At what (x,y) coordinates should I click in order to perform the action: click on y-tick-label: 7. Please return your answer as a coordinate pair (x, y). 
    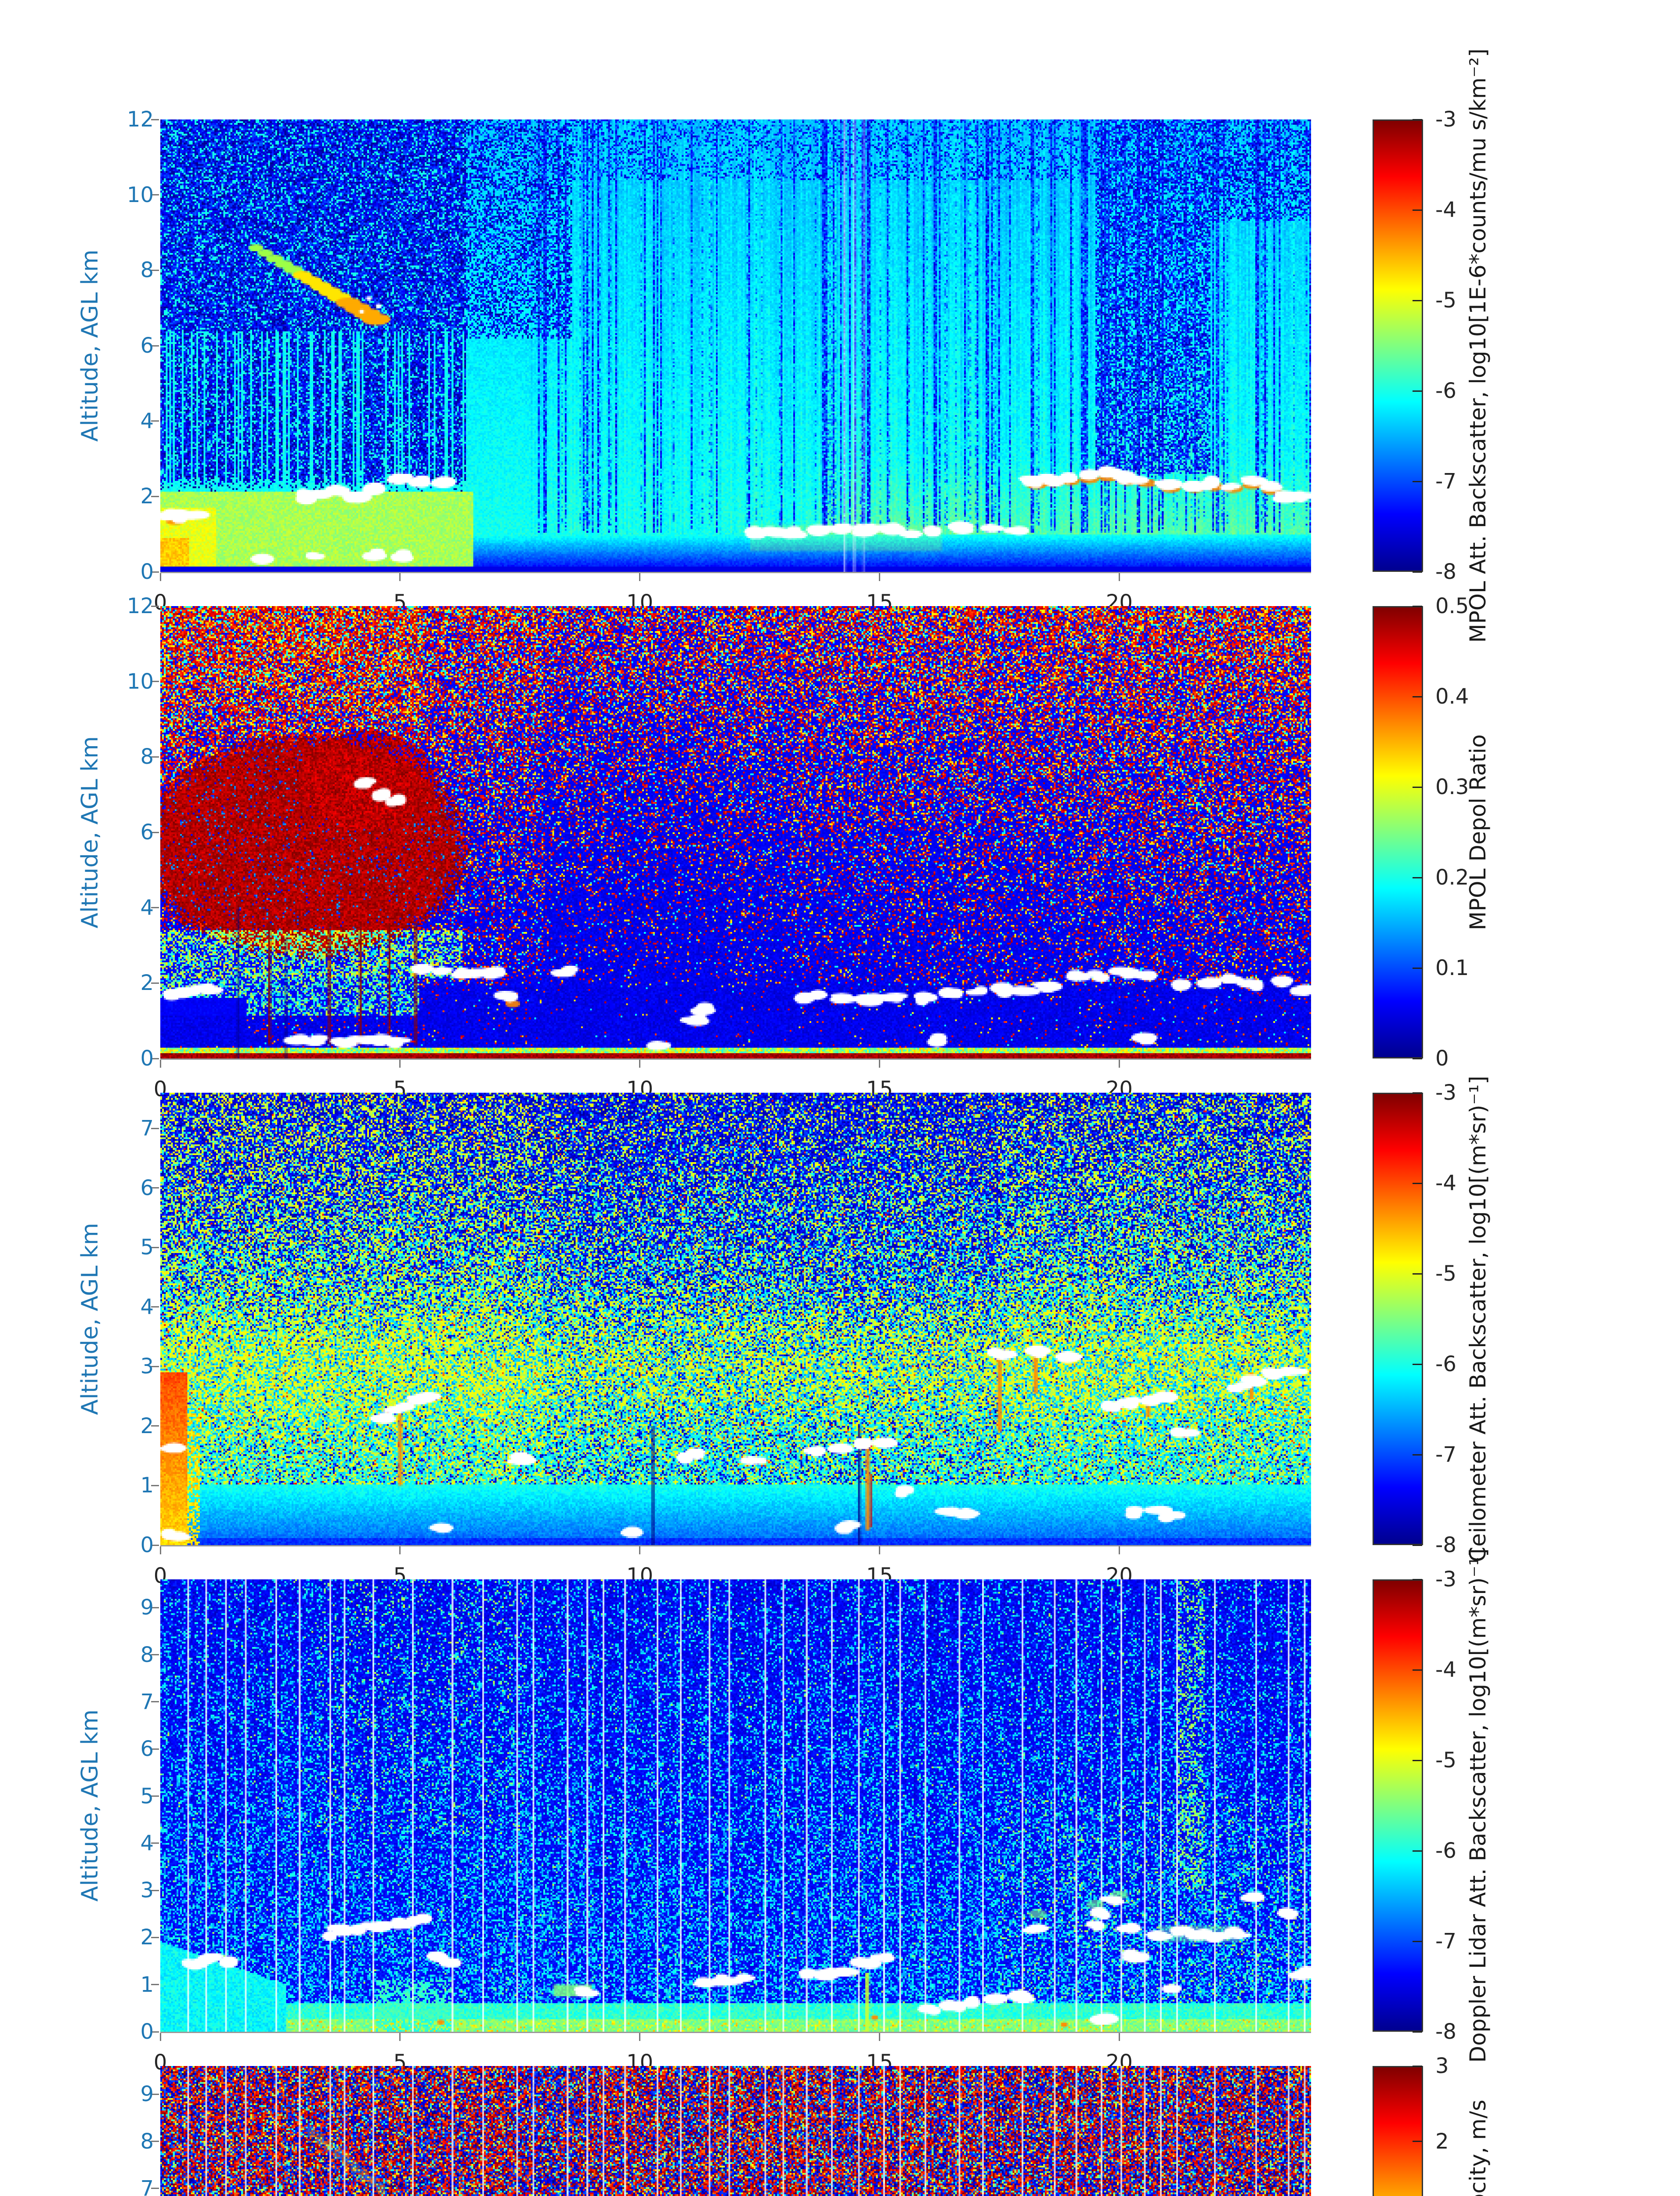
    Looking at the image, I should click on (147, 1128).